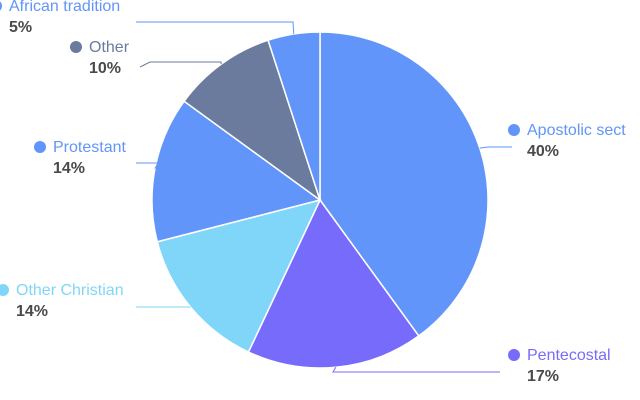 Image resolution: width=640 pixels, height=400 pixels. What do you see at coordinates (105, 68) in the screenshot?
I see `slice-percent: 10%` at bounding box center [105, 68].